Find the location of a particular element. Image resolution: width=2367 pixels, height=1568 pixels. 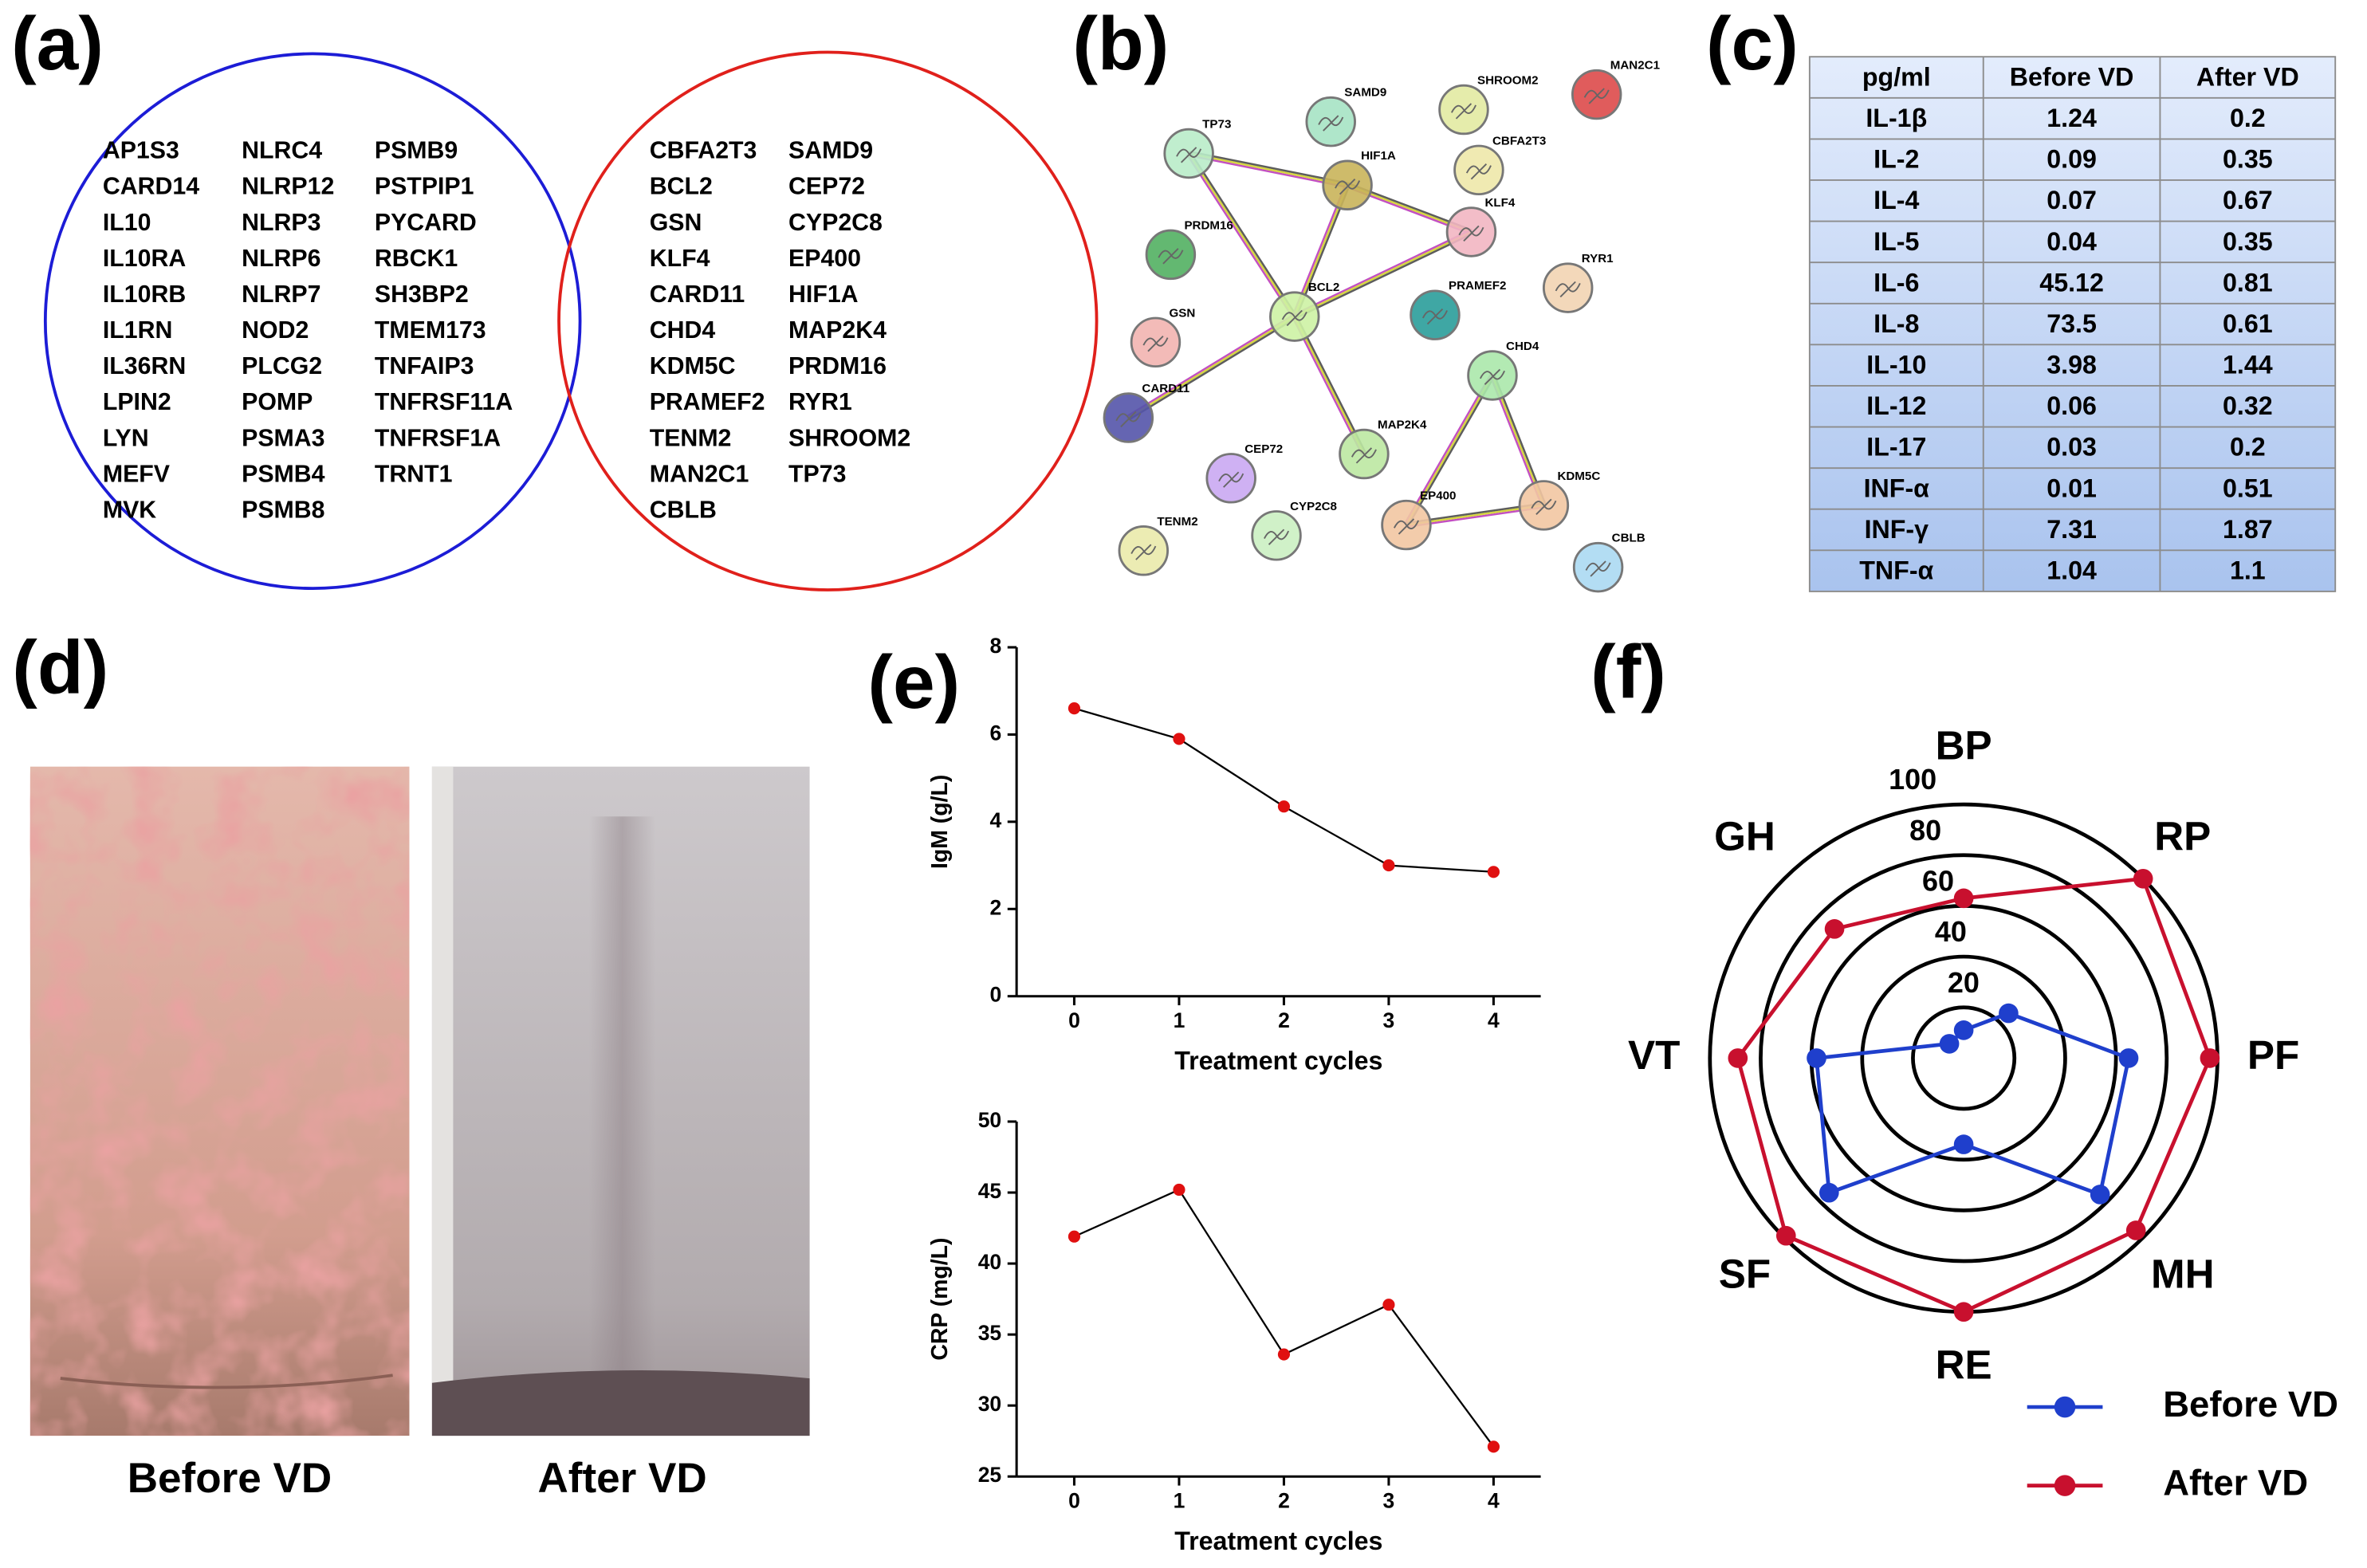

table-cell: 1.44 is located at coordinates (2248, 365).